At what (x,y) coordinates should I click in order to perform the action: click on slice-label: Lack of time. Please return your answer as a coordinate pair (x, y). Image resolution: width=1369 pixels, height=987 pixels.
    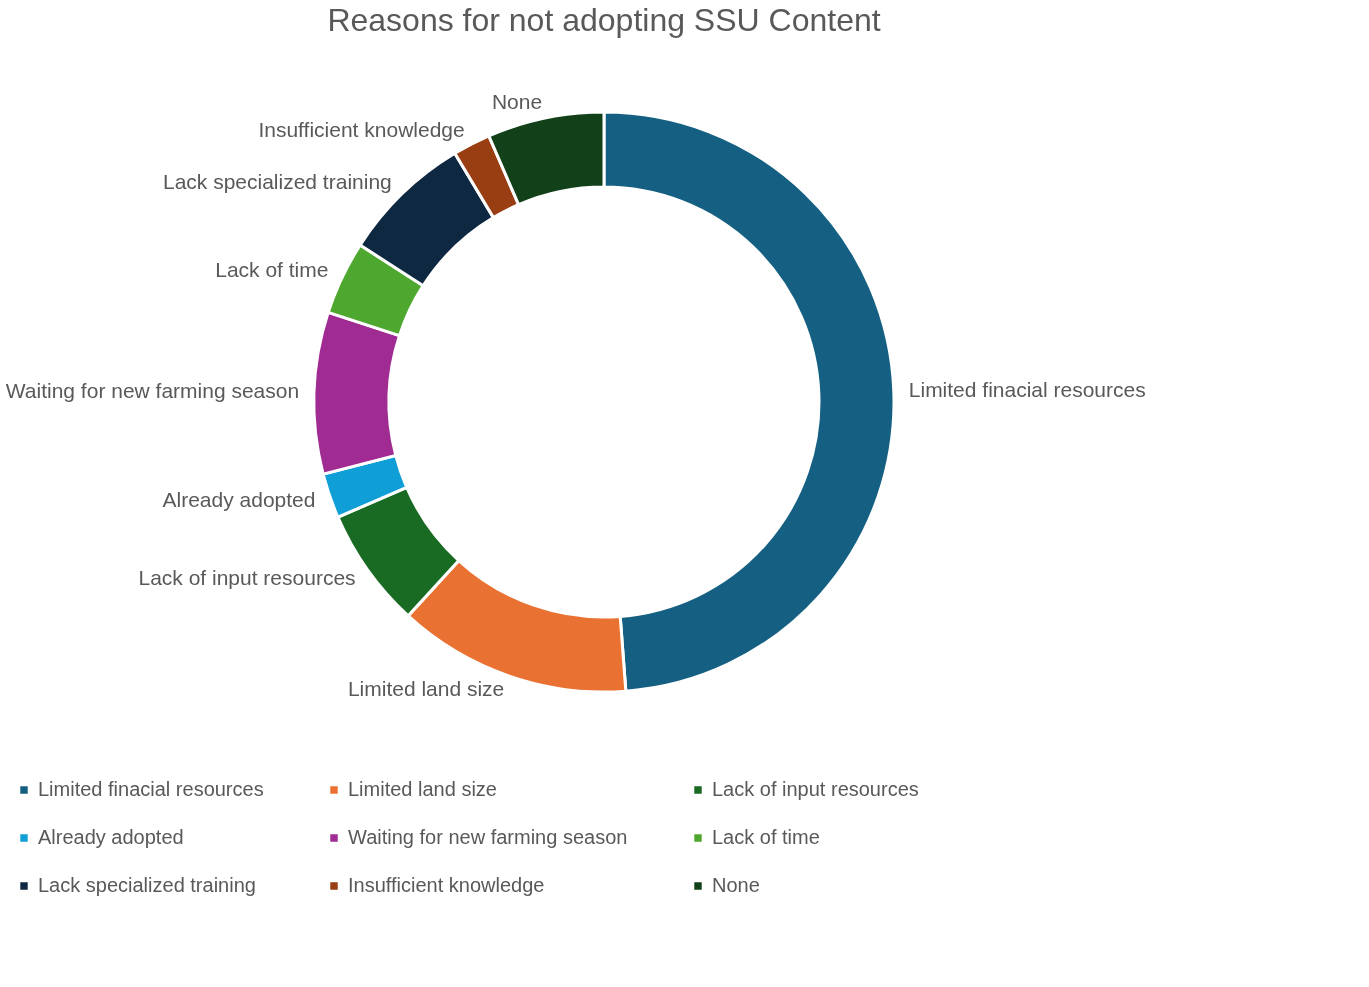
    Looking at the image, I should click on (272, 270).